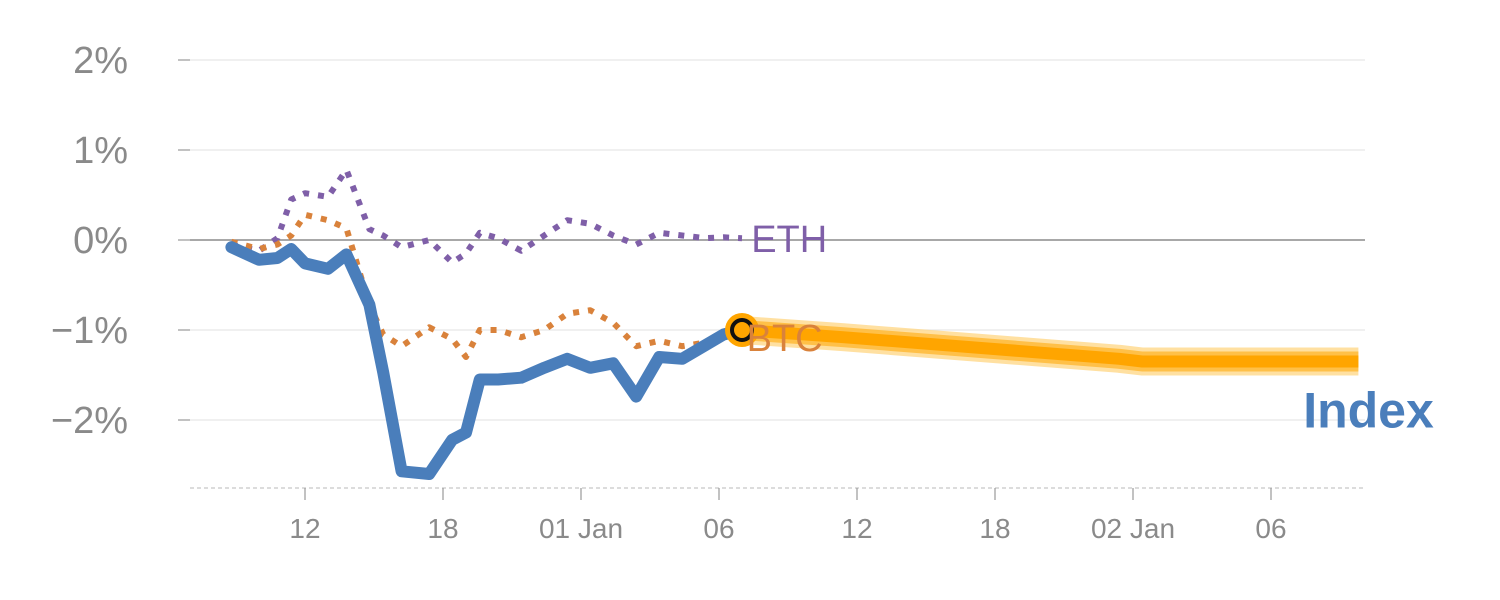 The image size is (1500, 600). I want to click on y-tick-label: 2%, so click(100, 61).